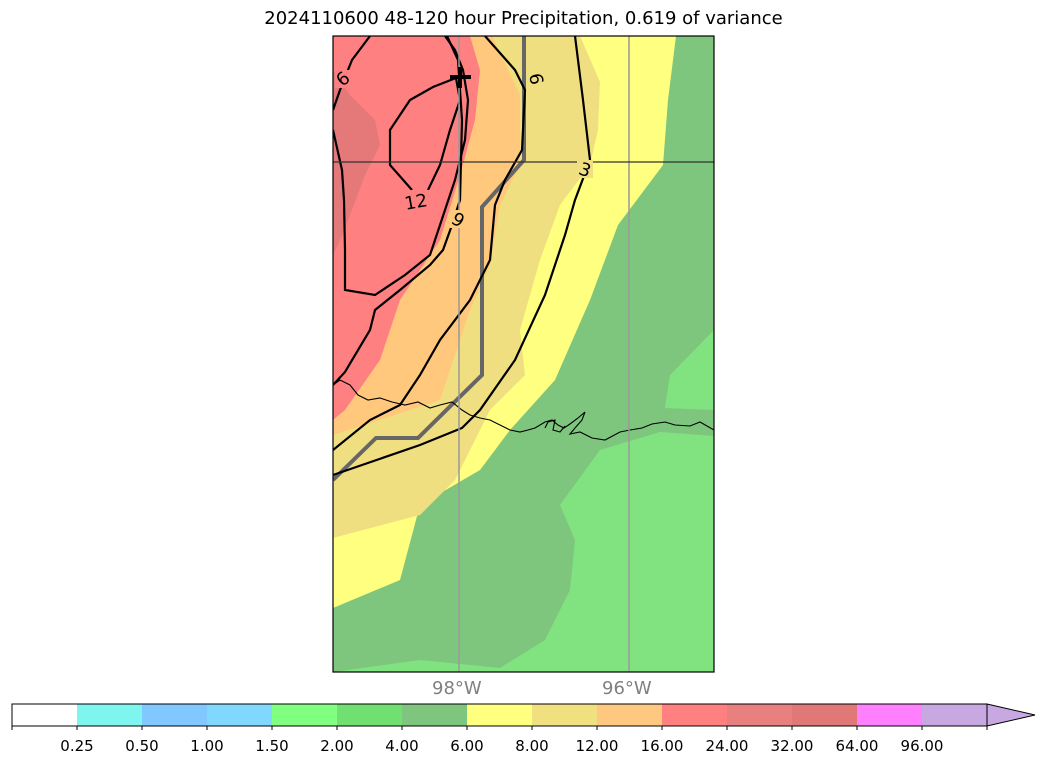 The height and width of the screenshot is (765, 1047). Describe the element at coordinates (416, 202) in the screenshot. I see `contour-label-12: 12` at that location.